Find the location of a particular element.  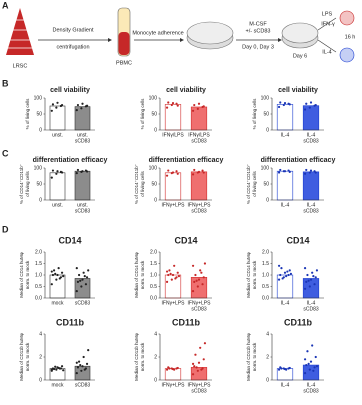

chart-title: CD14 is located at coordinates (185, 240).